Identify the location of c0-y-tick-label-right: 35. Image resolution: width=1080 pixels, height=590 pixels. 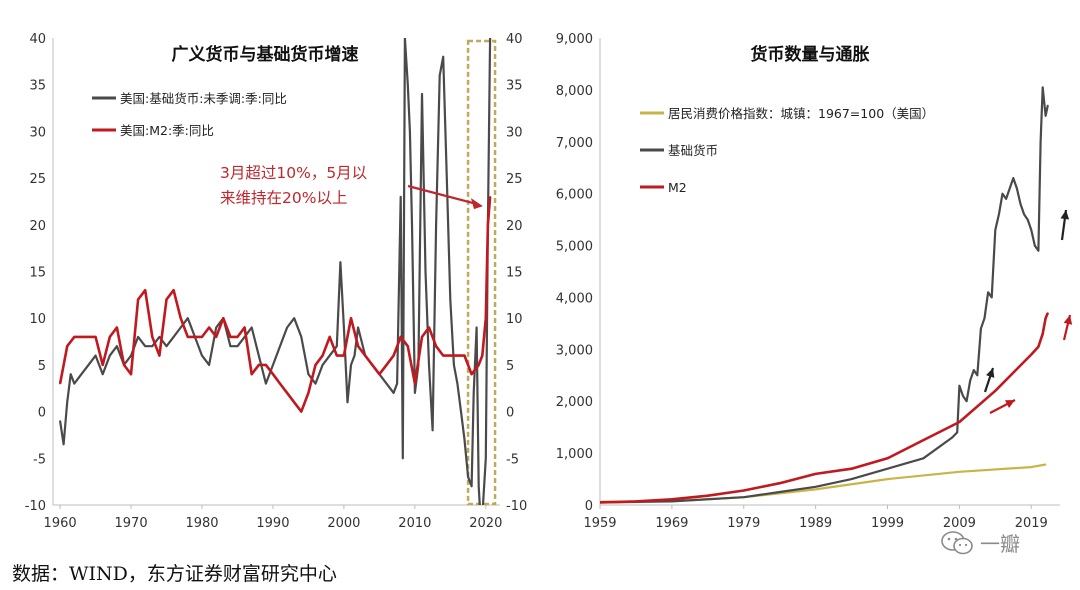
(514, 86).